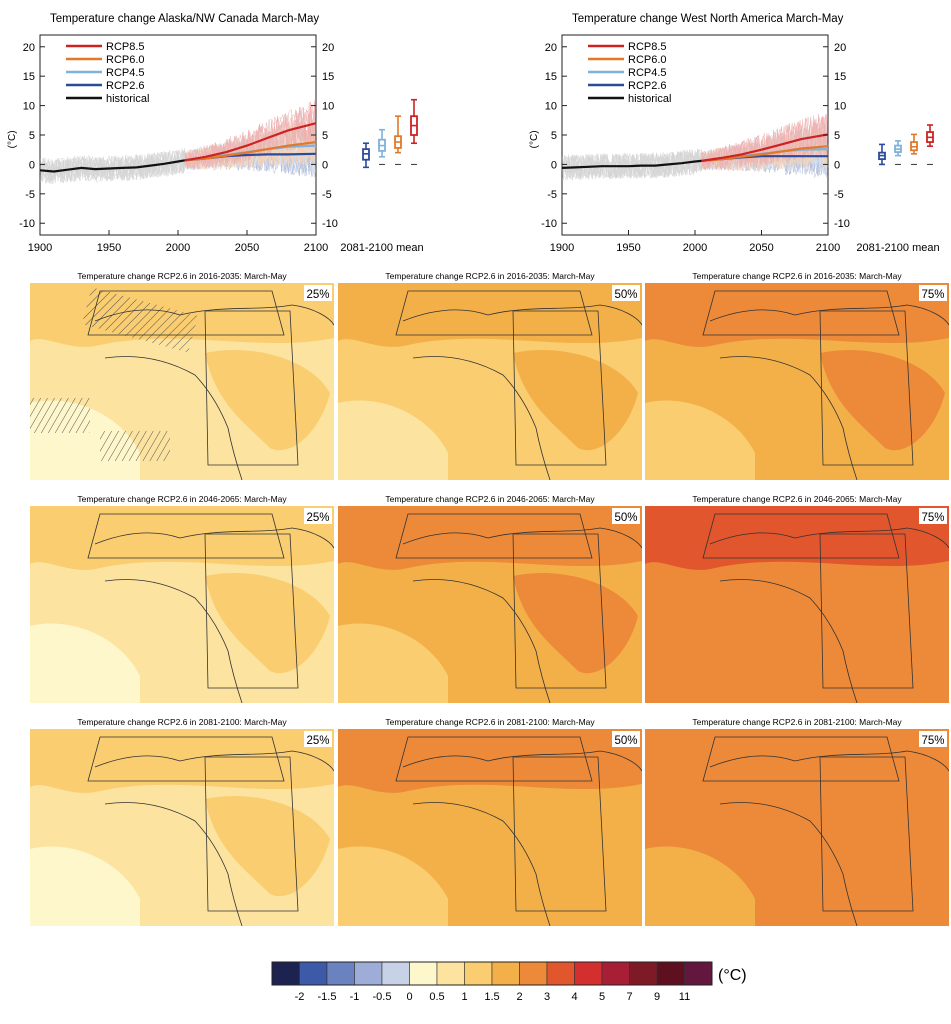  What do you see at coordinates (551, 107) in the screenshot?
I see `y-tick-label: 10` at bounding box center [551, 107].